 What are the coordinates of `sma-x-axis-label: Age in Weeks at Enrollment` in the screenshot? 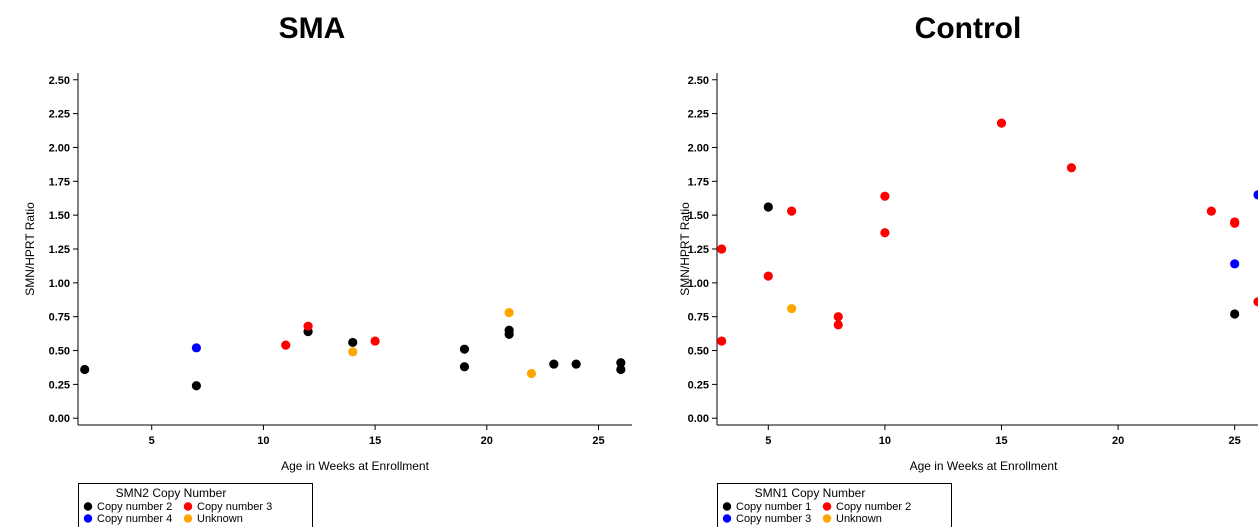 It's located at (355, 466).